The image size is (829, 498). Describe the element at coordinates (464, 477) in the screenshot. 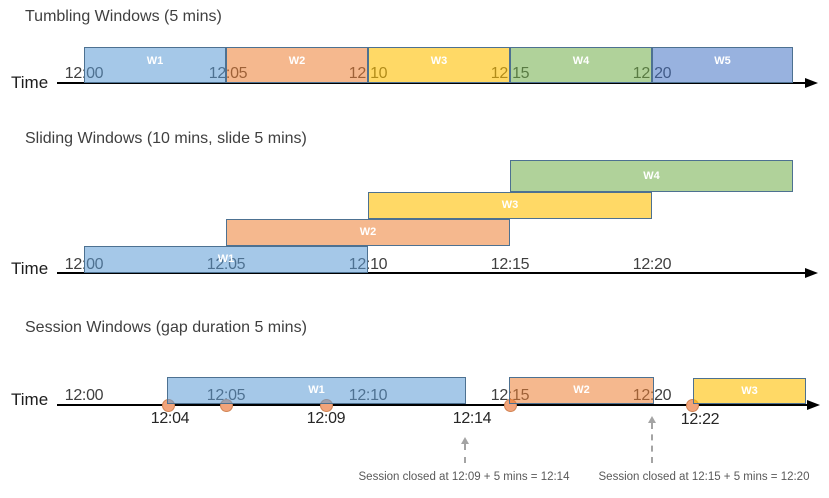

I see `session-closed-annotation: Session closed at 12:09 + 5 mins = 12:14` at that location.